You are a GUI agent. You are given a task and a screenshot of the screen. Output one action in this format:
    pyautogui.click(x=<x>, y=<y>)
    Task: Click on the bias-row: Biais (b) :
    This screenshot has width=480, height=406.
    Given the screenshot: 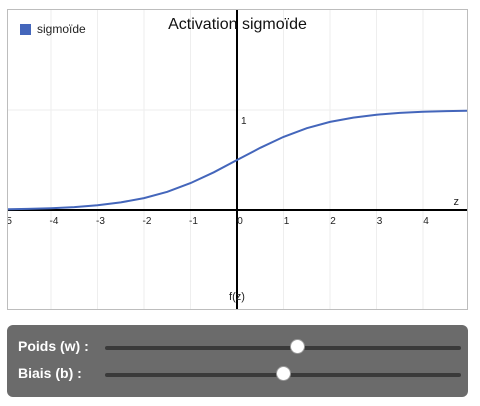 What is the action you would take?
    pyautogui.click(x=237, y=374)
    